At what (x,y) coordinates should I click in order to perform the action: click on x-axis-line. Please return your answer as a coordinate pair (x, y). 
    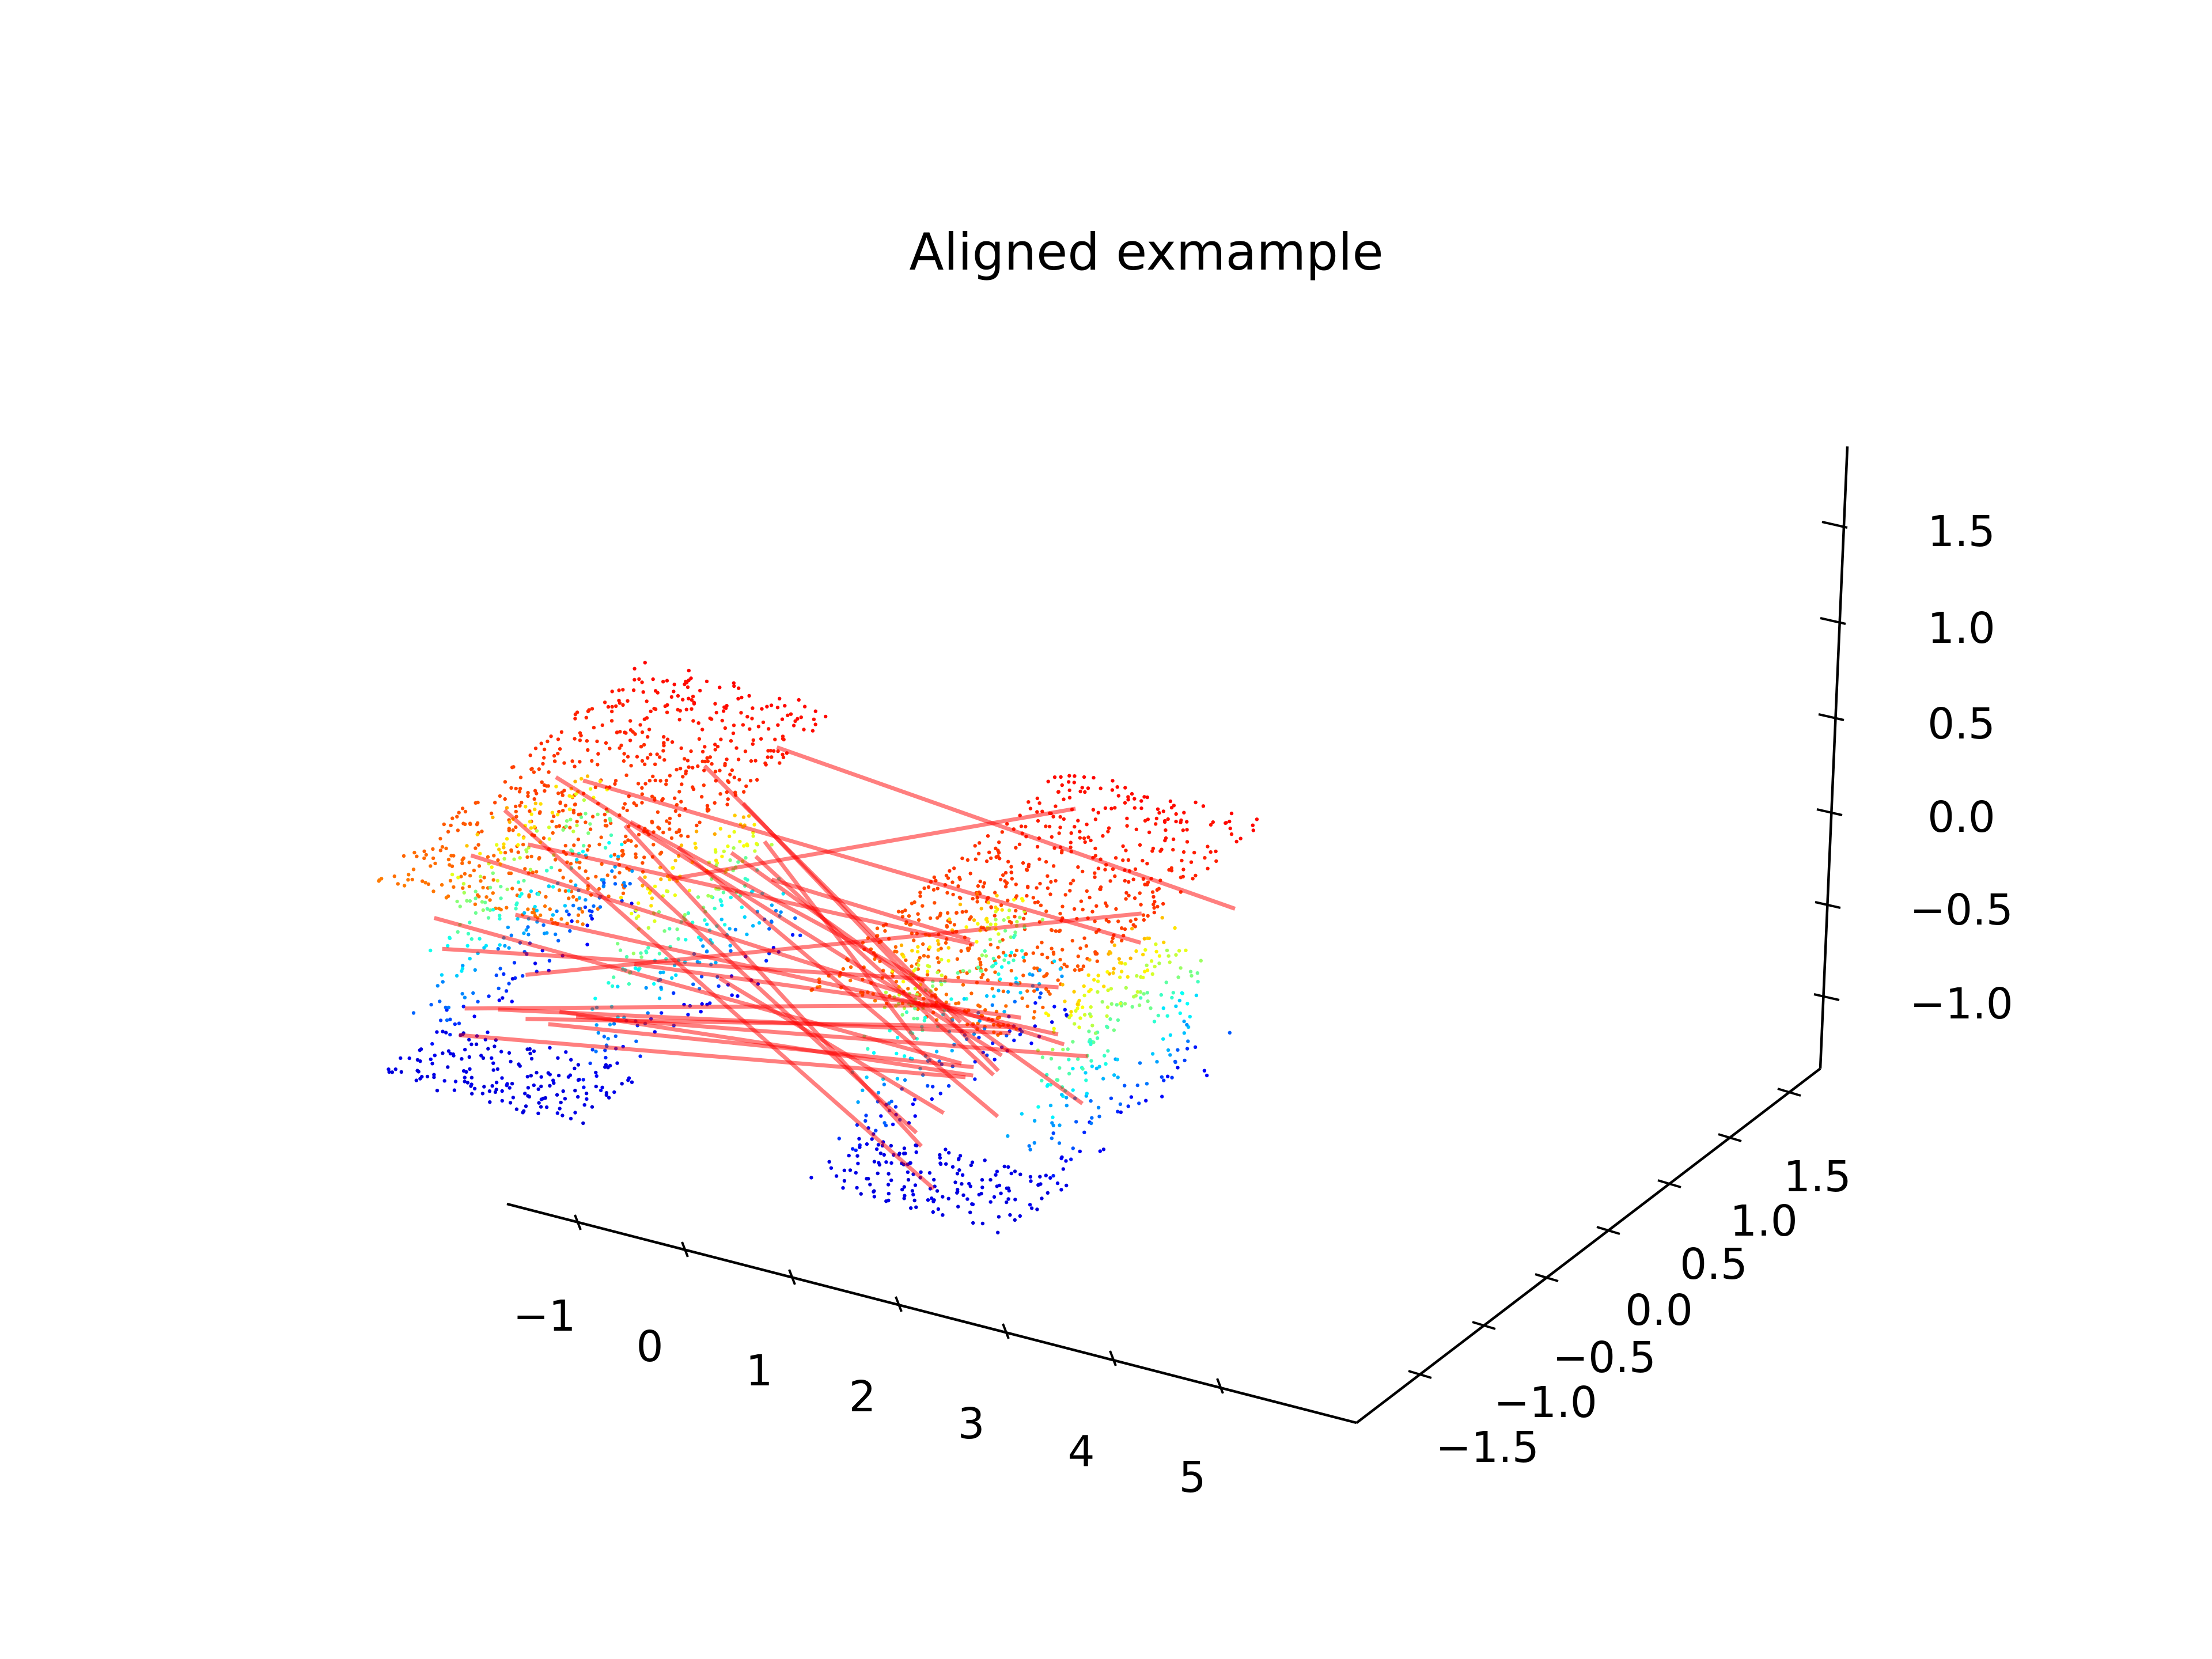
    Looking at the image, I should click on (931, 1313).